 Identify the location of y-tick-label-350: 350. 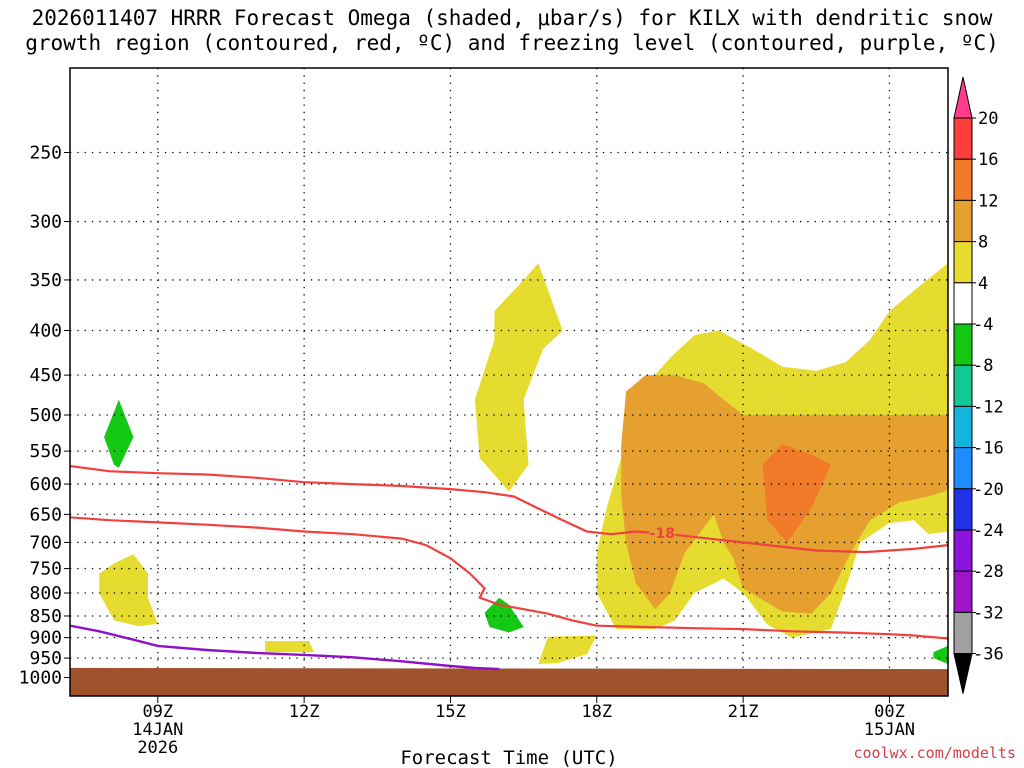
(45, 280).